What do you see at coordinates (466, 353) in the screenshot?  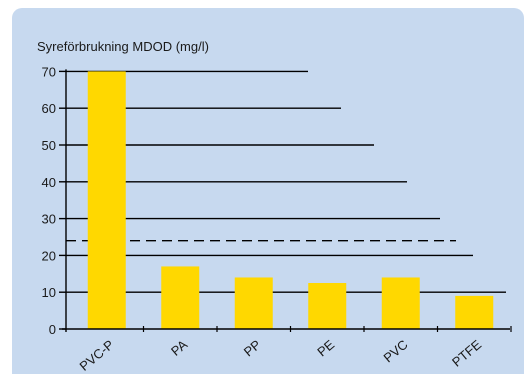 I see `x-label-ptfe: PTFE` at bounding box center [466, 353].